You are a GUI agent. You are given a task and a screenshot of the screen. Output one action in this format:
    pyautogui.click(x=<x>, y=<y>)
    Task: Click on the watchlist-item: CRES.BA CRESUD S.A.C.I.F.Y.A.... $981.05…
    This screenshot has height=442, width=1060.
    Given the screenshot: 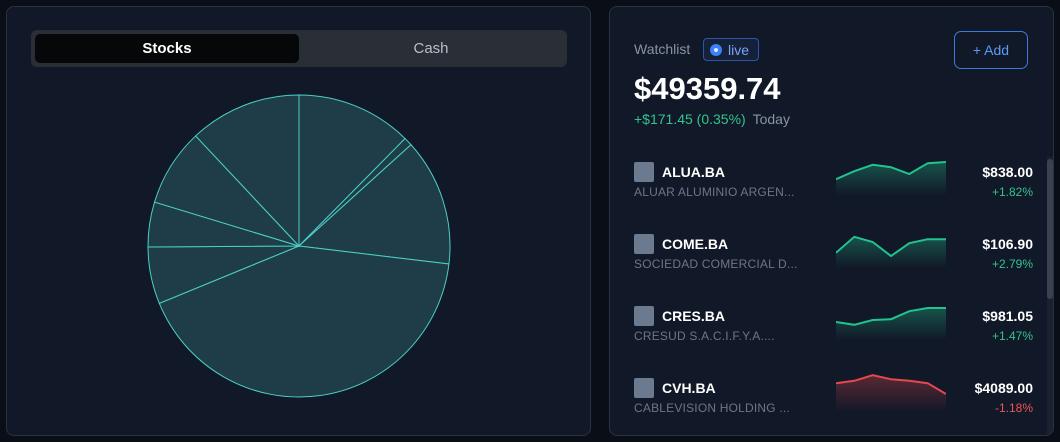 What is the action you would take?
    pyautogui.click(x=834, y=328)
    